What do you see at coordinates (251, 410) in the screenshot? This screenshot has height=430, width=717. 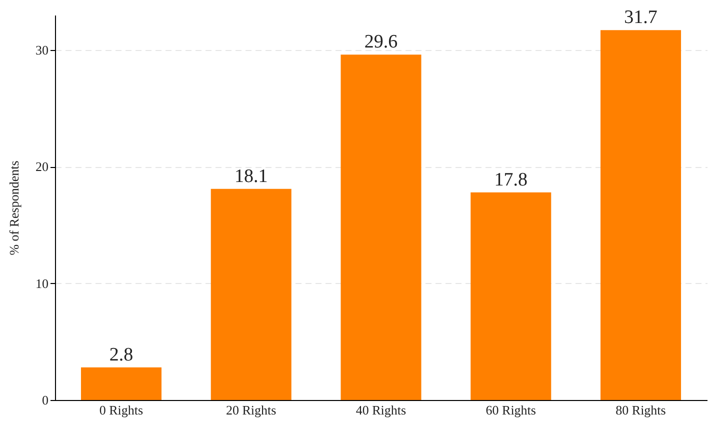 I see `x-tick-label: 20 Rights` at bounding box center [251, 410].